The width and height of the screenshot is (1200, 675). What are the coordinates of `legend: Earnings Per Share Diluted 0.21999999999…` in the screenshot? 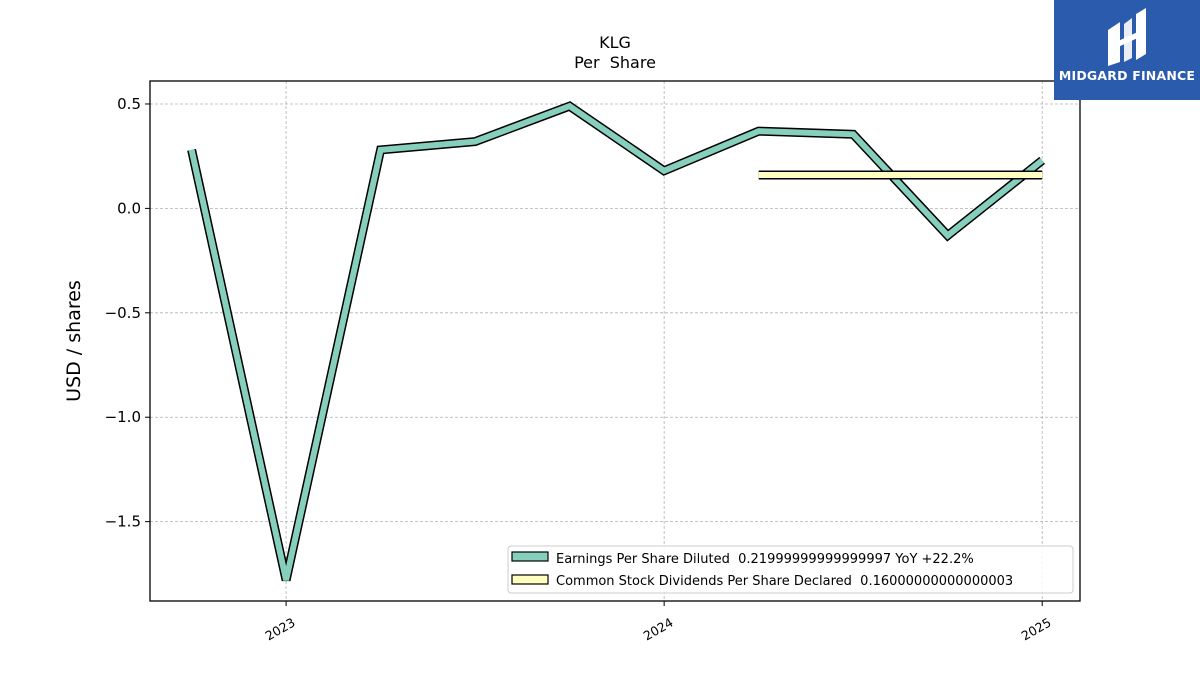 It's located at (790, 569).